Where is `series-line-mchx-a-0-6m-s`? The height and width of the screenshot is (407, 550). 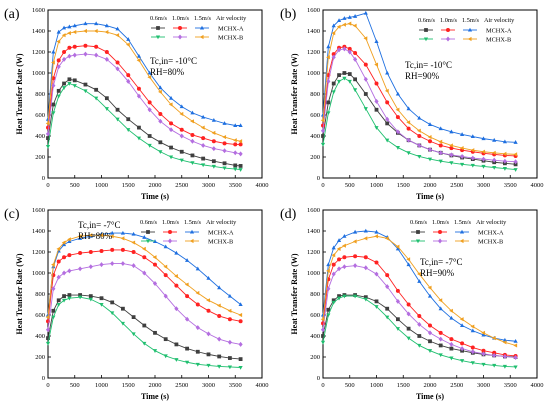
series-line-mchx-a-0-6m-s is located at coordinates (144, 122).